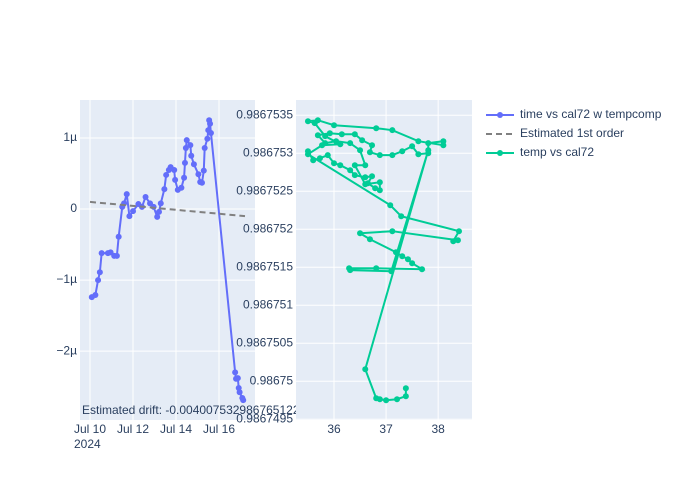  What do you see at coordinates (70, 137) in the screenshot?
I see `y-tick-label: 1µ` at bounding box center [70, 137].